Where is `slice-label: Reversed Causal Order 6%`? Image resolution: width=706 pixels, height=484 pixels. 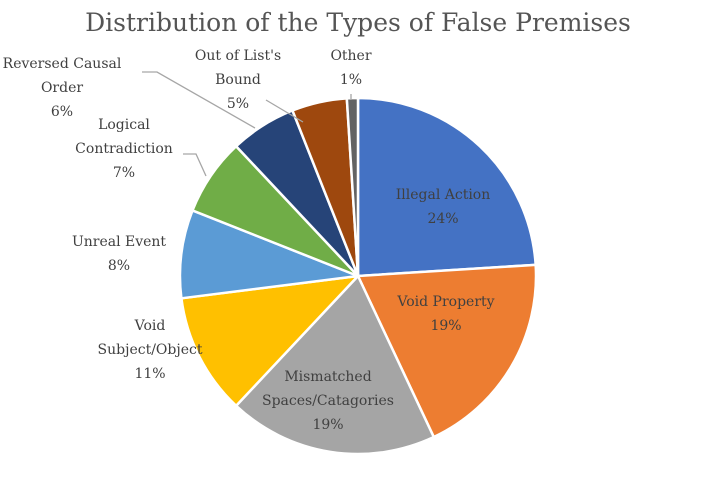 slice-label: Reversed Causal Order 6% is located at coordinates (62, 88).